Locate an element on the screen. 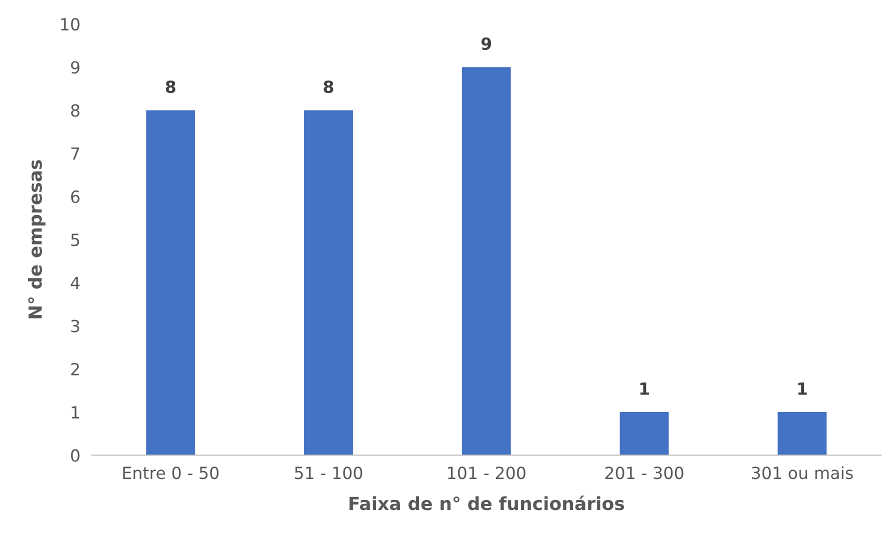 This screenshot has width=890, height=533. y-tick-label: 0 is located at coordinates (75, 455).